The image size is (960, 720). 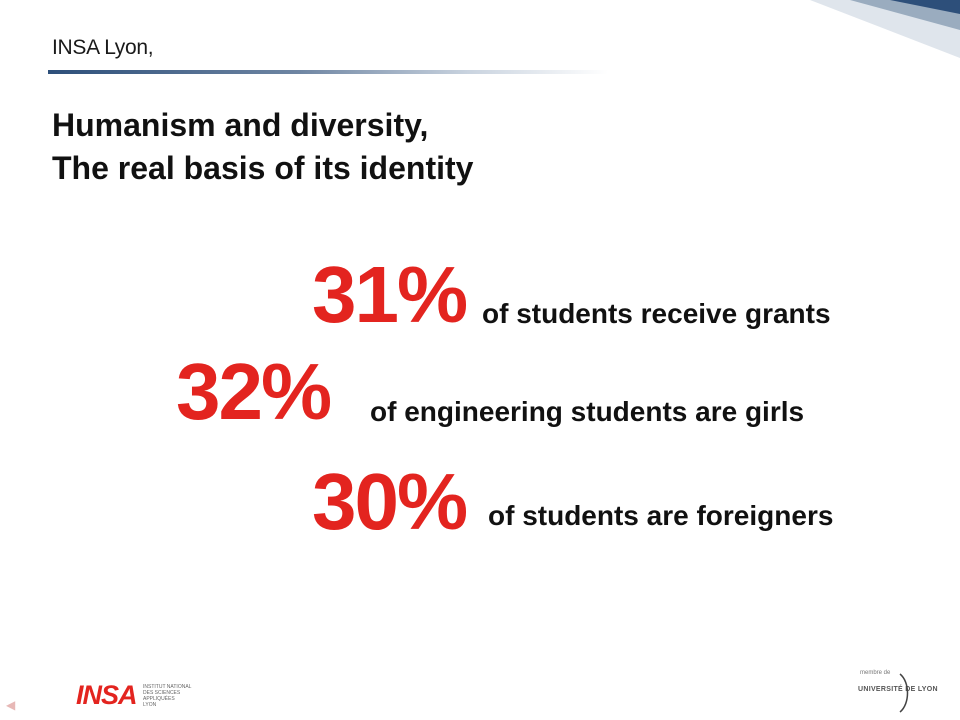 I want to click on udl-logo-text: UNIVERSITÉ DE LYON, so click(x=898, y=689).